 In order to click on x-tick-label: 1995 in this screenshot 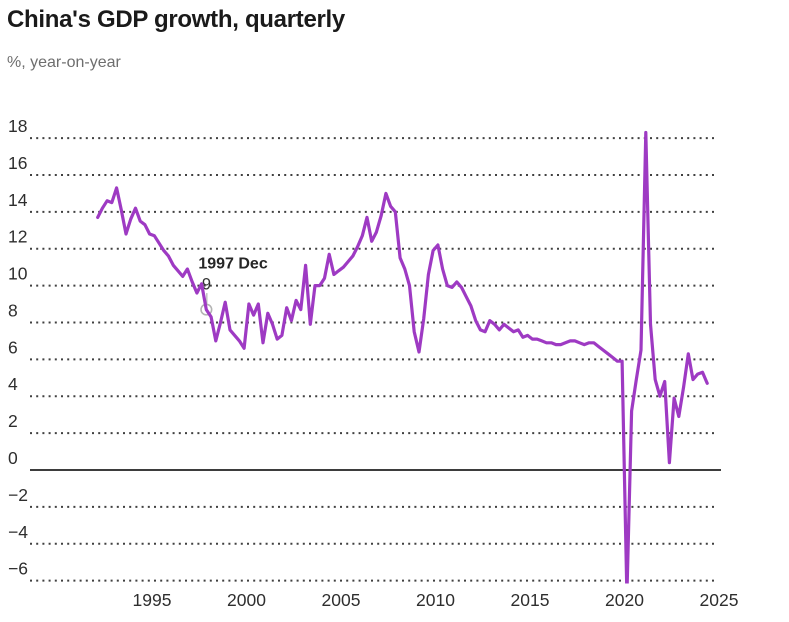, I will do `click(152, 600)`.